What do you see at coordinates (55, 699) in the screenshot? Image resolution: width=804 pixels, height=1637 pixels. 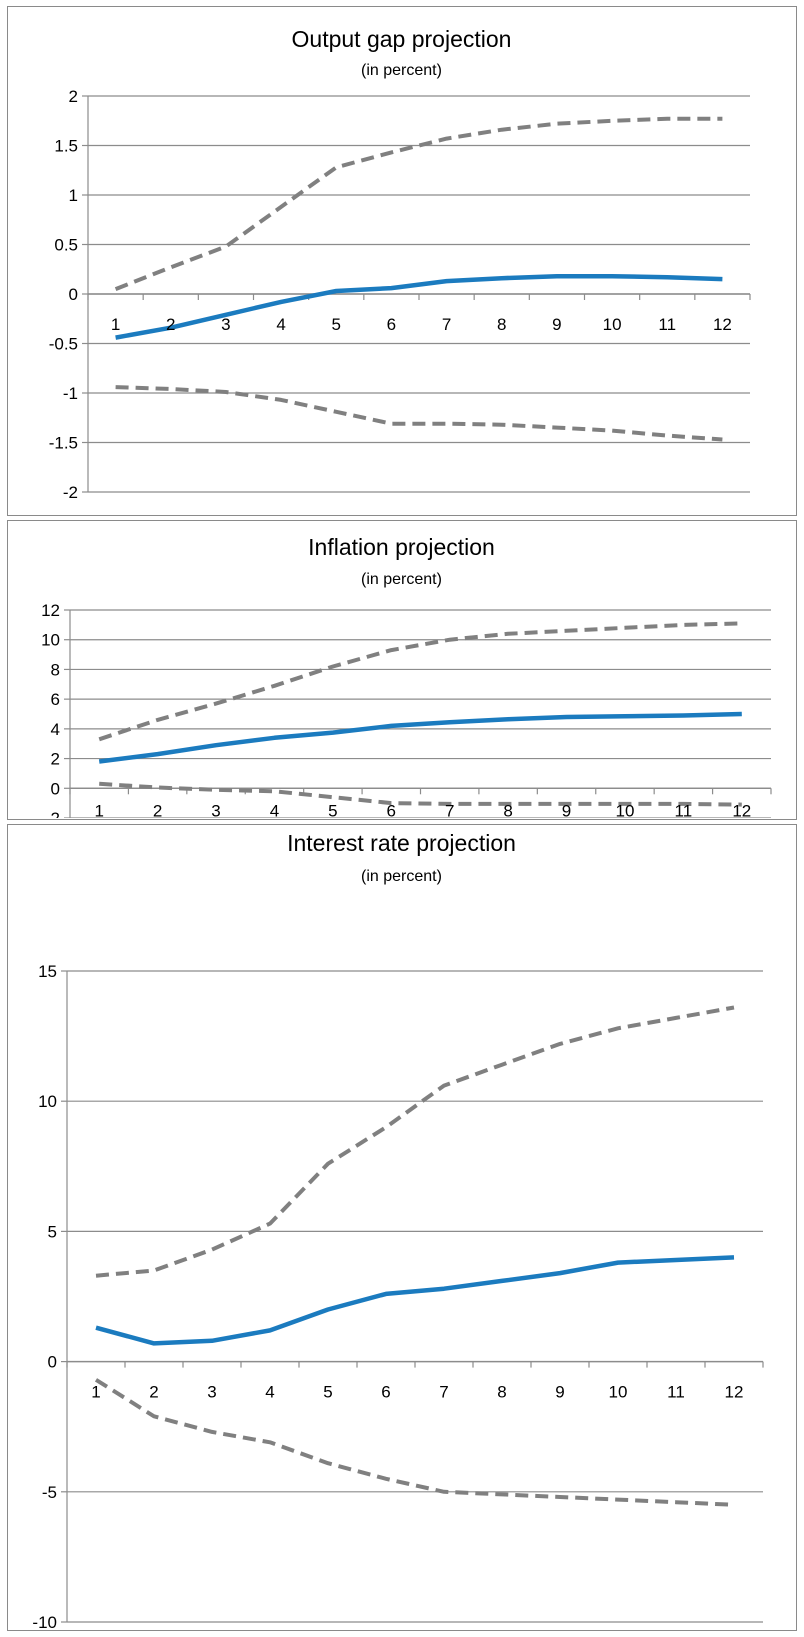 I see `y-tick-label: 6` at bounding box center [55, 699].